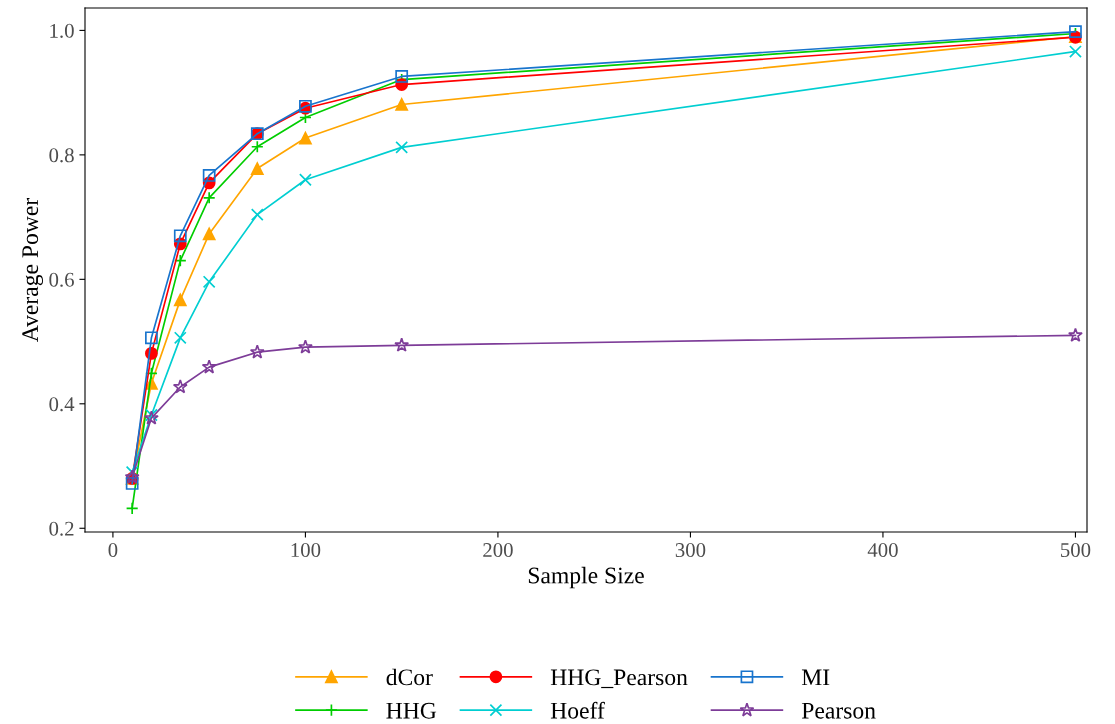 The width and height of the screenshot is (1115, 724). Describe the element at coordinates (586, 577) in the screenshot. I see `x-axis-title: Sample Size` at that location.